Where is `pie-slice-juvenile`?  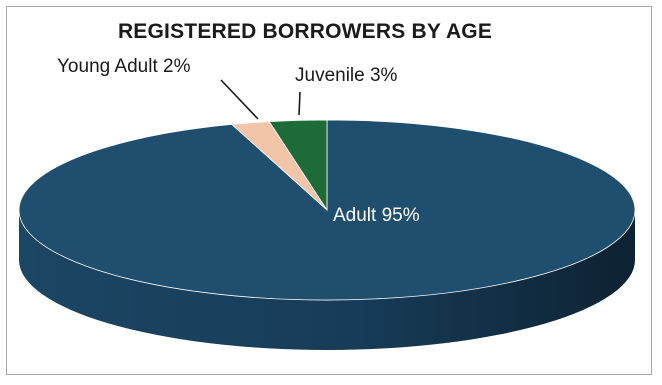 pie-slice-juvenile is located at coordinates (298, 165).